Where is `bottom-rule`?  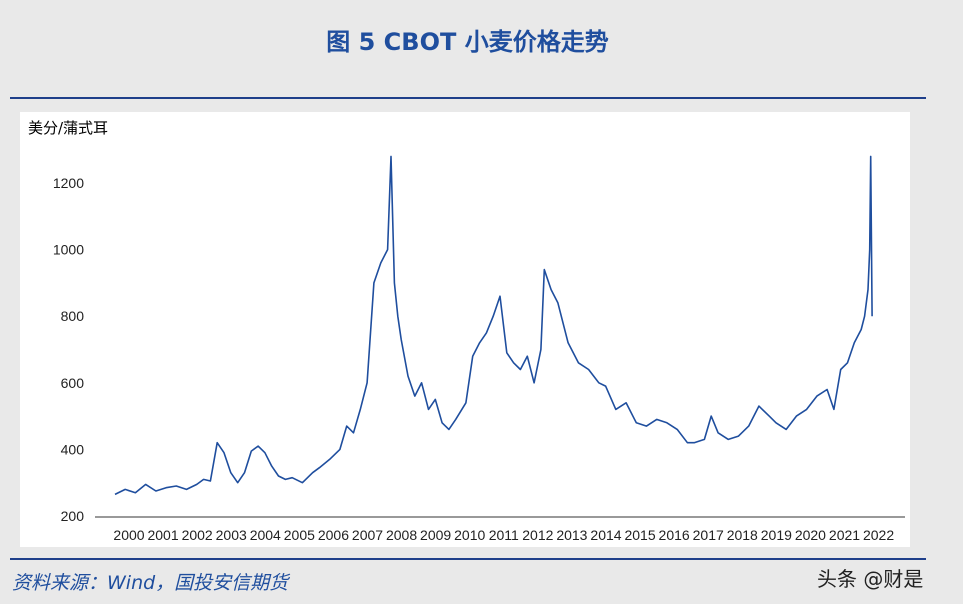 bottom-rule is located at coordinates (468, 559).